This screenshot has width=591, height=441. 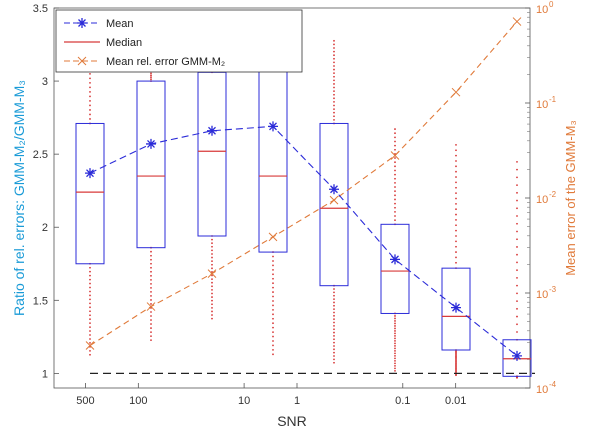 I want to click on x-tick-label: 500, so click(x=85, y=401).